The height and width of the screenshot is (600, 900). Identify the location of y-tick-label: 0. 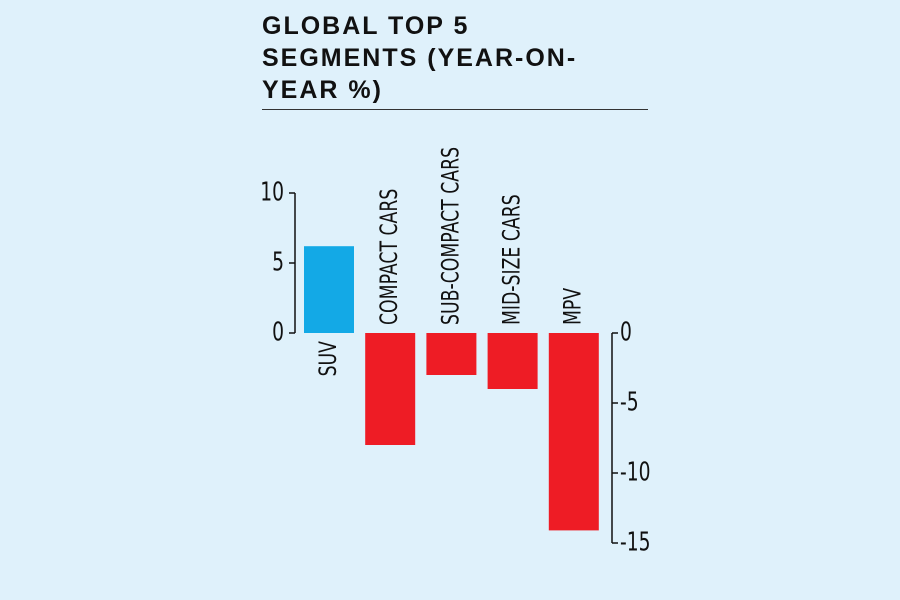
(278, 333).